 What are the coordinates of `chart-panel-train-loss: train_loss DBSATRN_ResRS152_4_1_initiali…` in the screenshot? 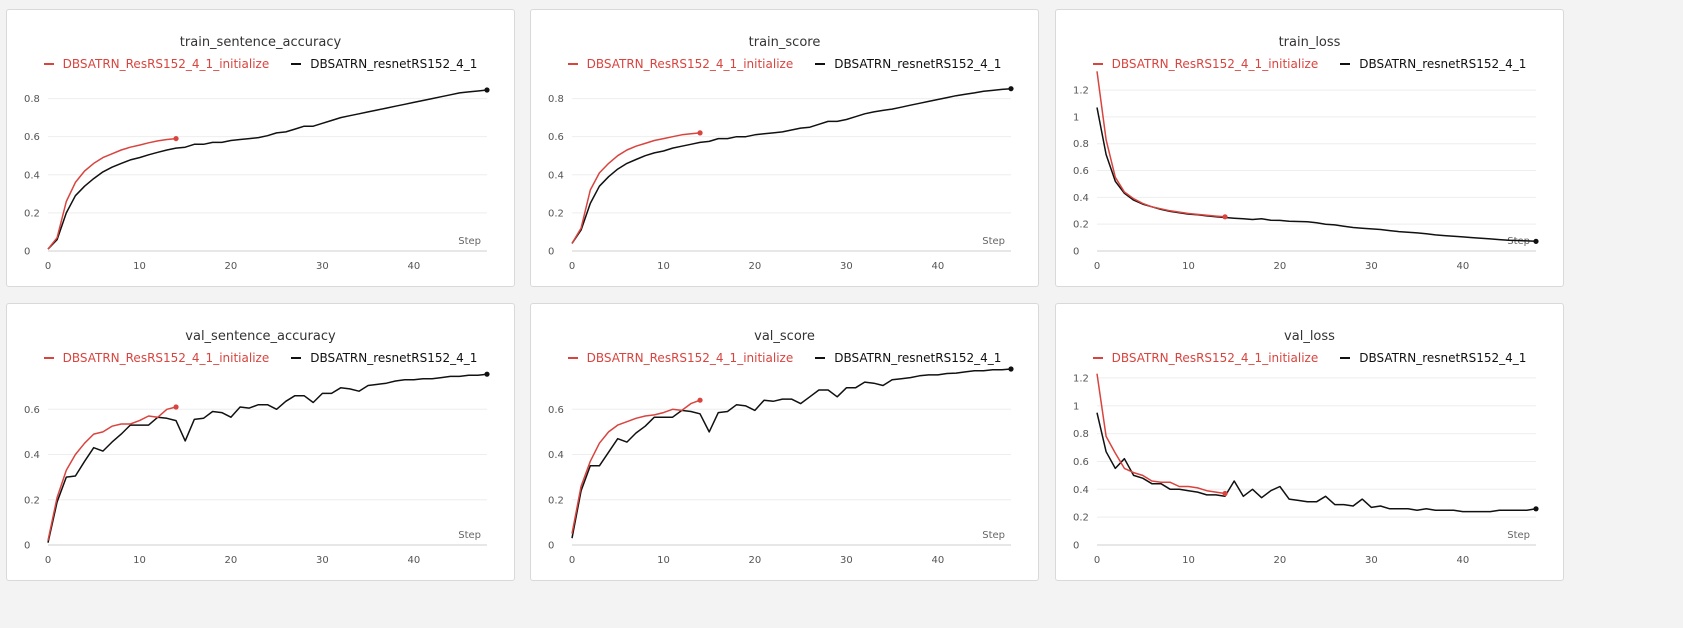 It's located at (1309, 148).